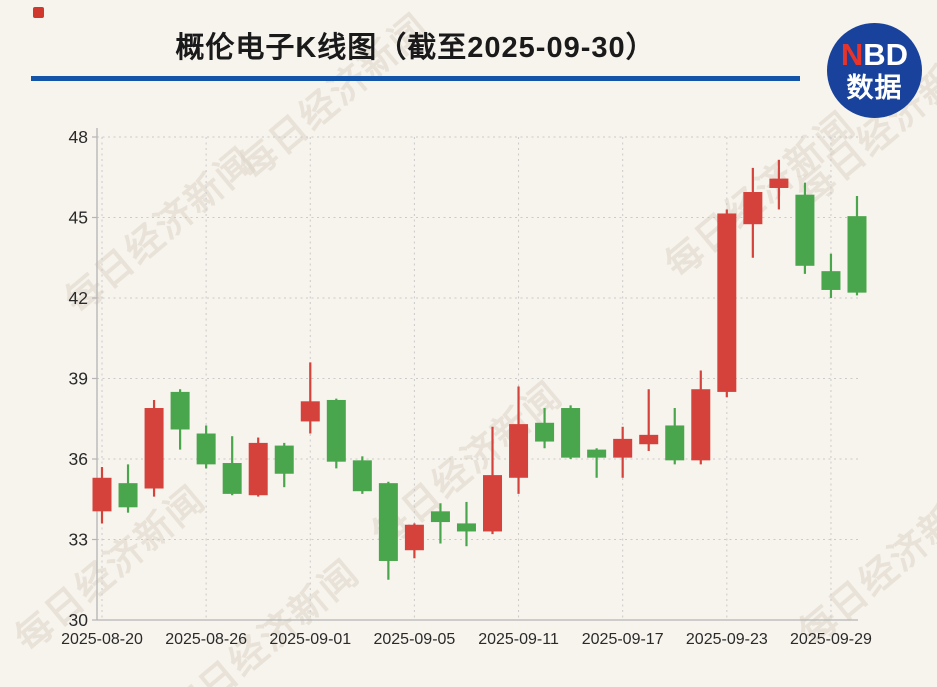 The height and width of the screenshot is (687, 937). What do you see at coordinates (78, 379) in the screenshot?
I see `y-tick-label: 39` at bounding box center [78, 379].